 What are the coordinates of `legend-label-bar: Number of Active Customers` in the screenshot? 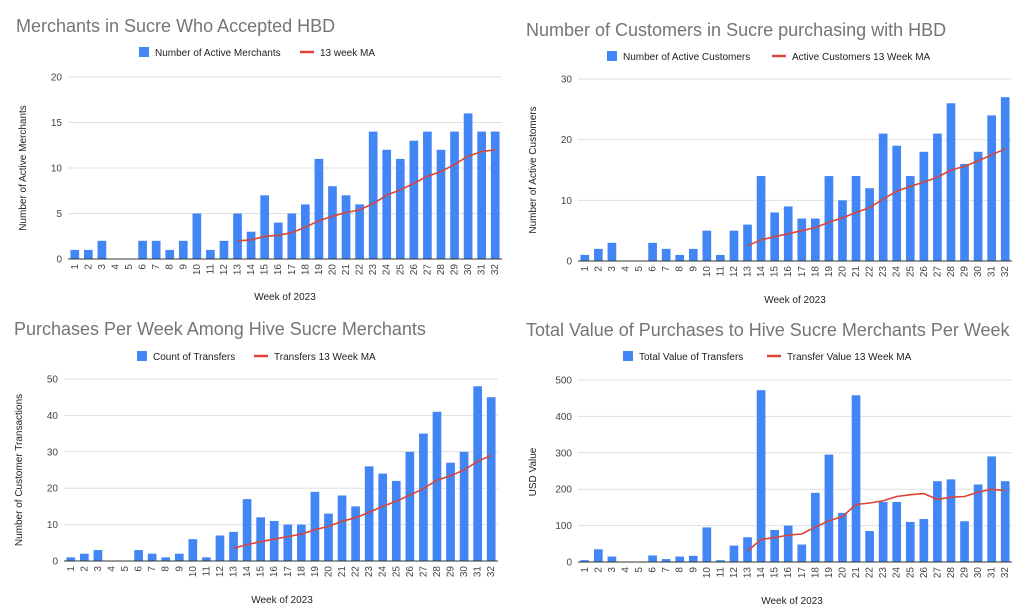 It's located at (686, 57).